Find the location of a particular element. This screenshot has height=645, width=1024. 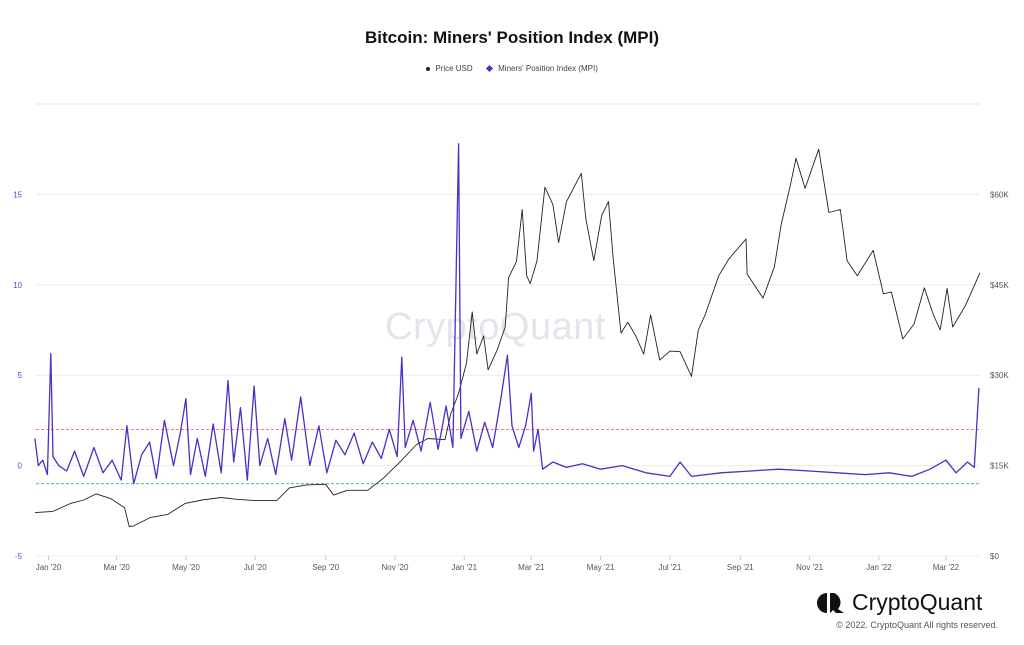

y-right-tick-label: $60K is located at coordinates (999, 194).